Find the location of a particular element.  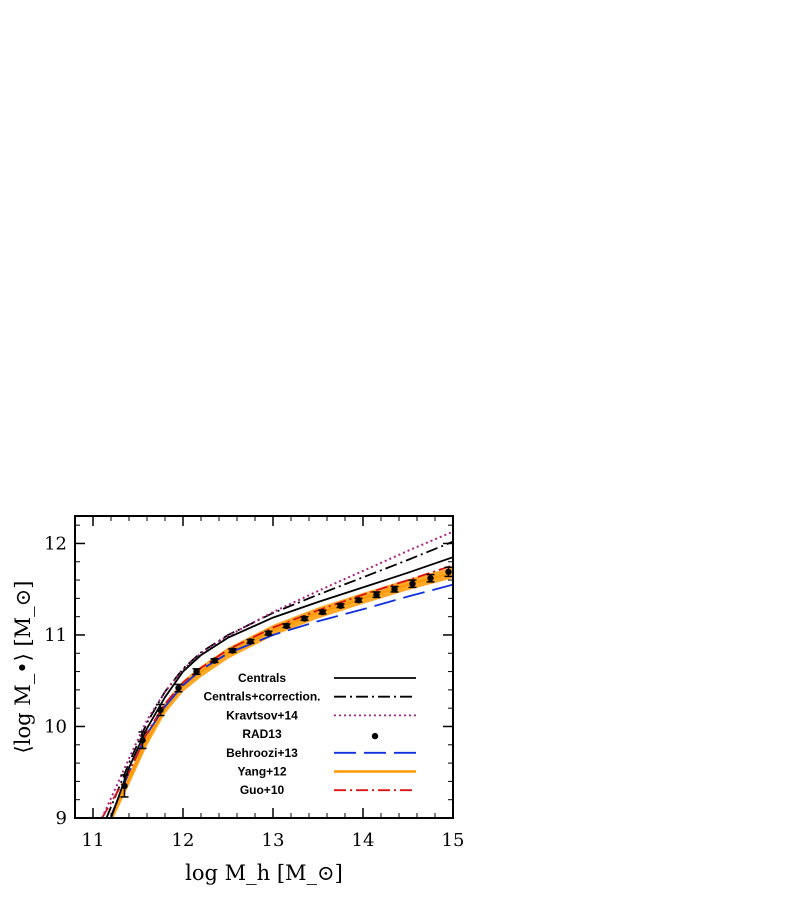

x-axis-label: log M_h [M_⊙] is located at coordinates (264, 873).